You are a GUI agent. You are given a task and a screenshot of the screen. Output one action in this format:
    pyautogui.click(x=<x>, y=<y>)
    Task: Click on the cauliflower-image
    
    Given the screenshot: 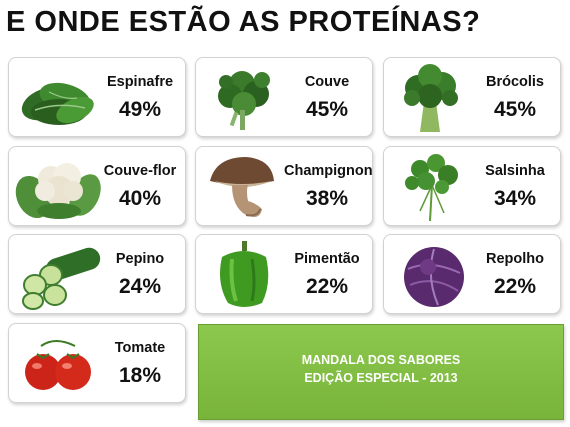 What is the action you would take?
    pyautogui.click(x=58, y=191)
    